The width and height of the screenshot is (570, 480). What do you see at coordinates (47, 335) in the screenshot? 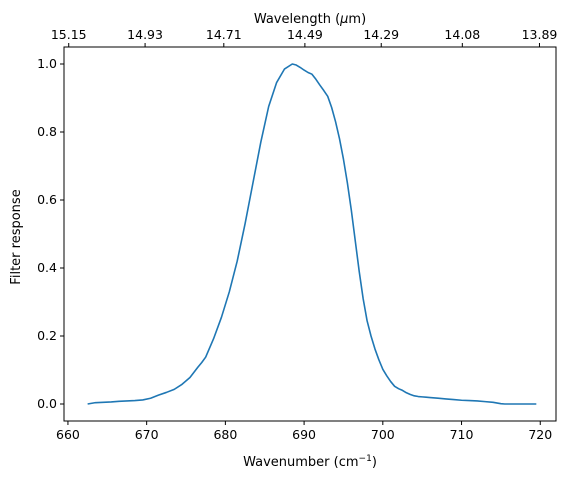
I see `y-tick-label: 0.2` at bounding box center [47, 335].